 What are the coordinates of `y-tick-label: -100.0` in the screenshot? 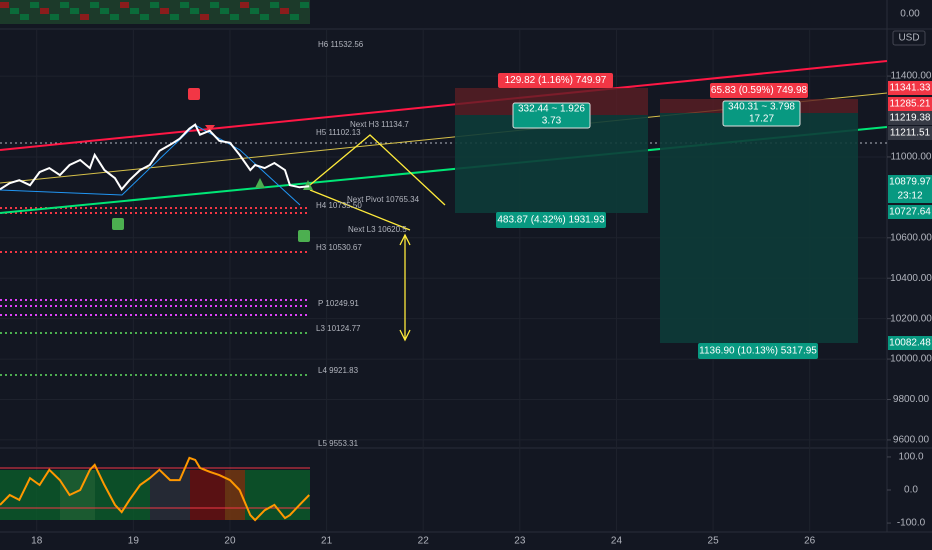 It's located at (911, 523).